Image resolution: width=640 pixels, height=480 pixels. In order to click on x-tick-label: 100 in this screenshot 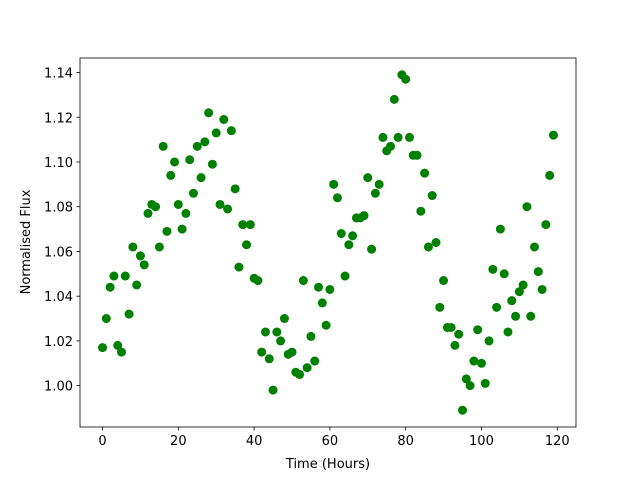, I will do `click(481, 441)`.